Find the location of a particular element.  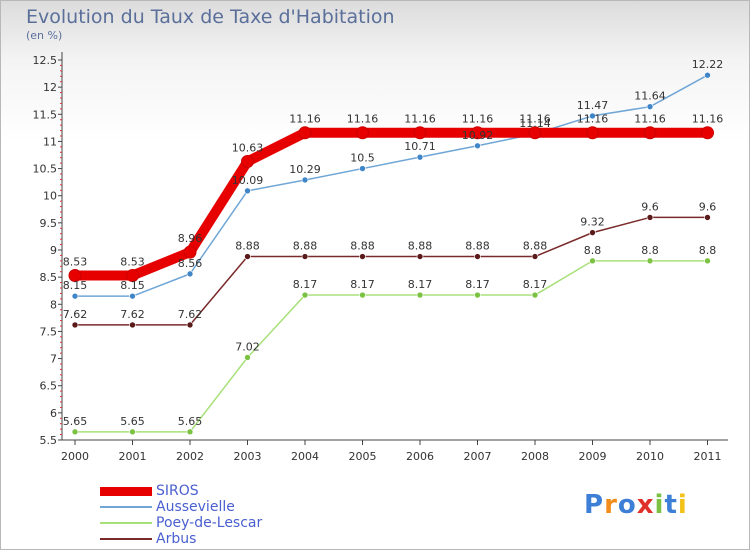

y-tick-label: 8.5 is located at coordinates (49, 277).